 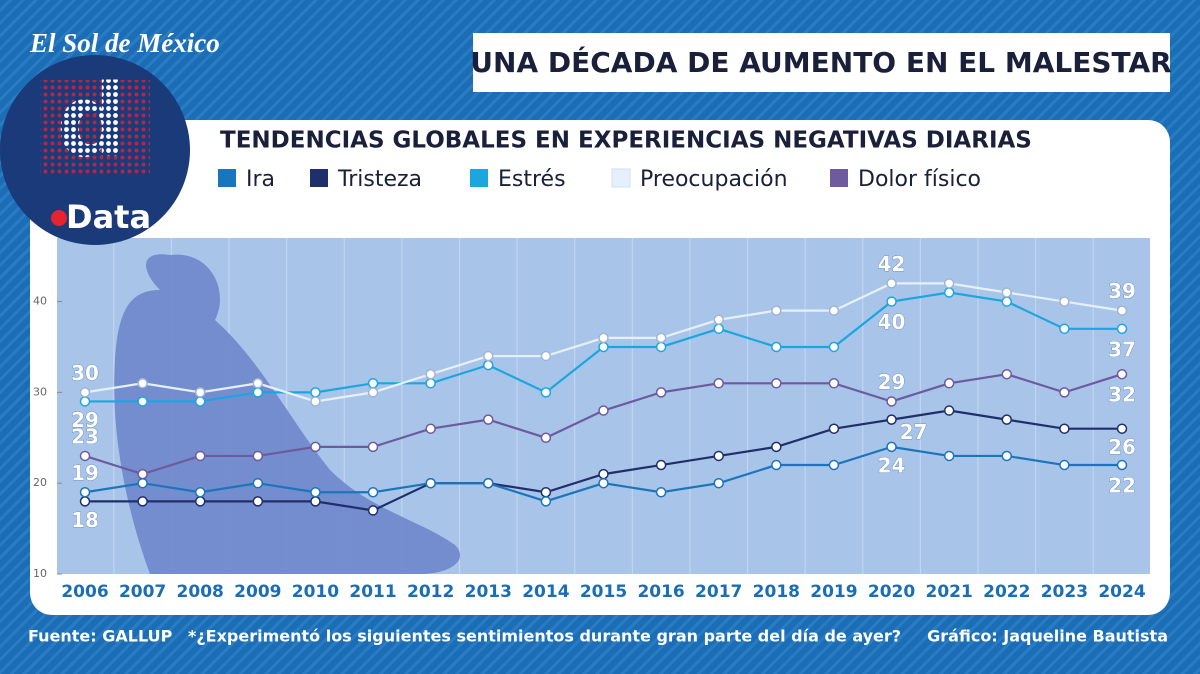 I want to click on data-label: 40, so click(x=892, y=322).